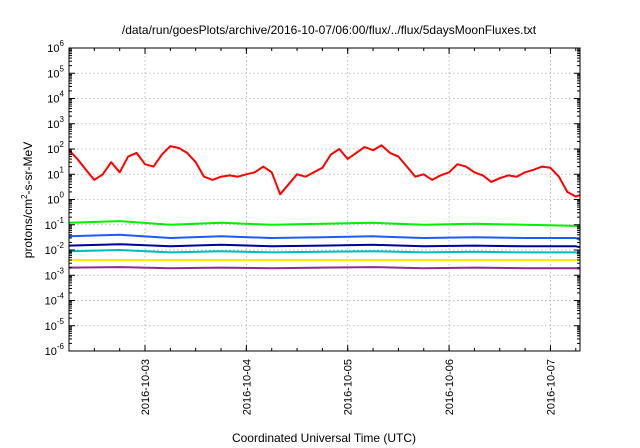 The image size is (640, 448). What do you see at coordinates (61, 245) in the screenshot?
I see `y-tick-exponent: -2` at bounding box center [61, 245].